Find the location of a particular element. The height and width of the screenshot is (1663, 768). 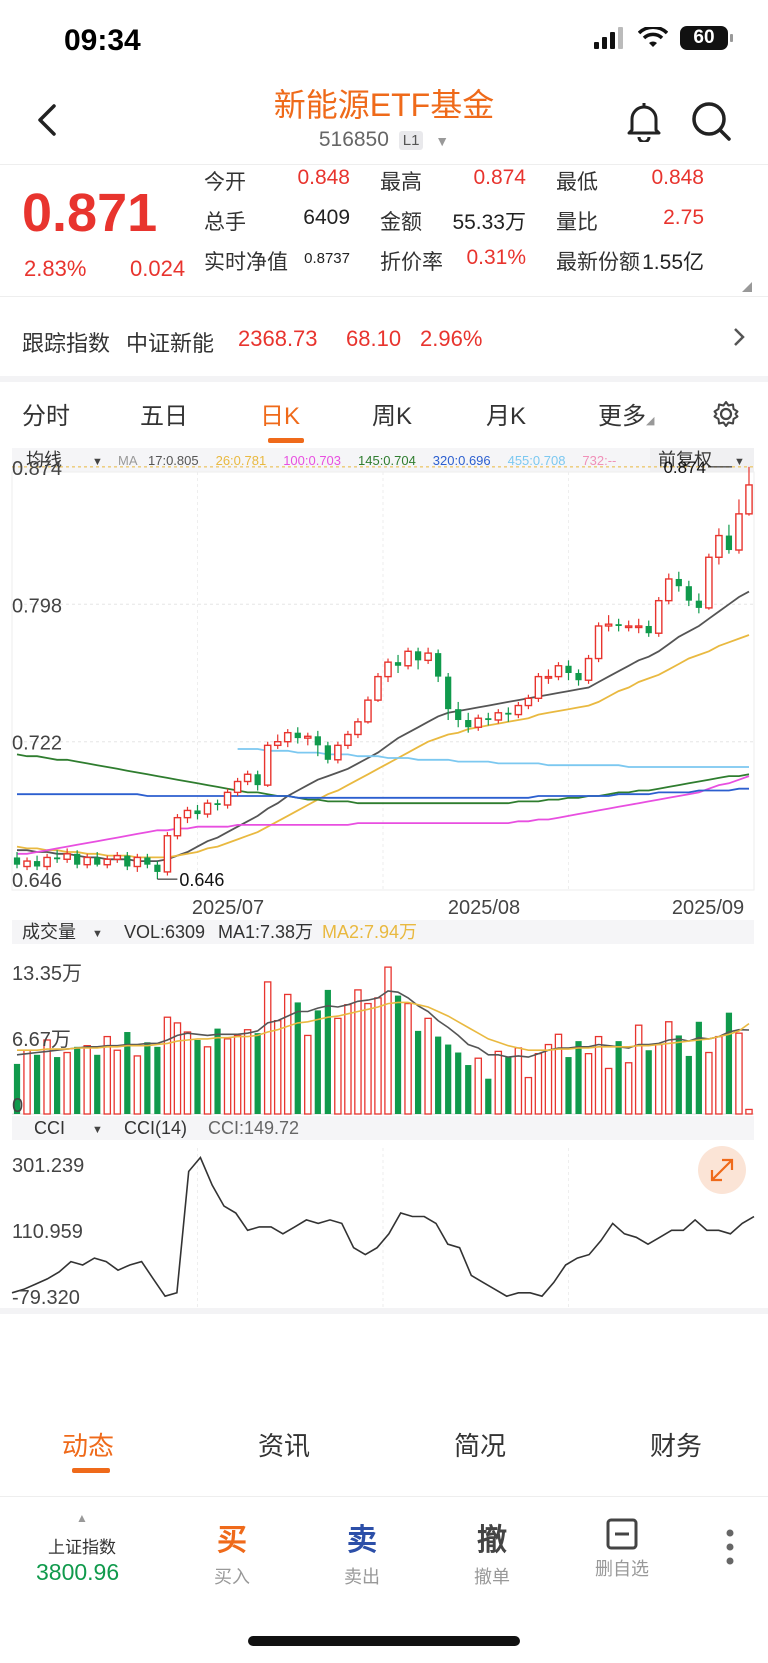

fund-title: 新能源ETF基金 is located at coordinates (384, 105).